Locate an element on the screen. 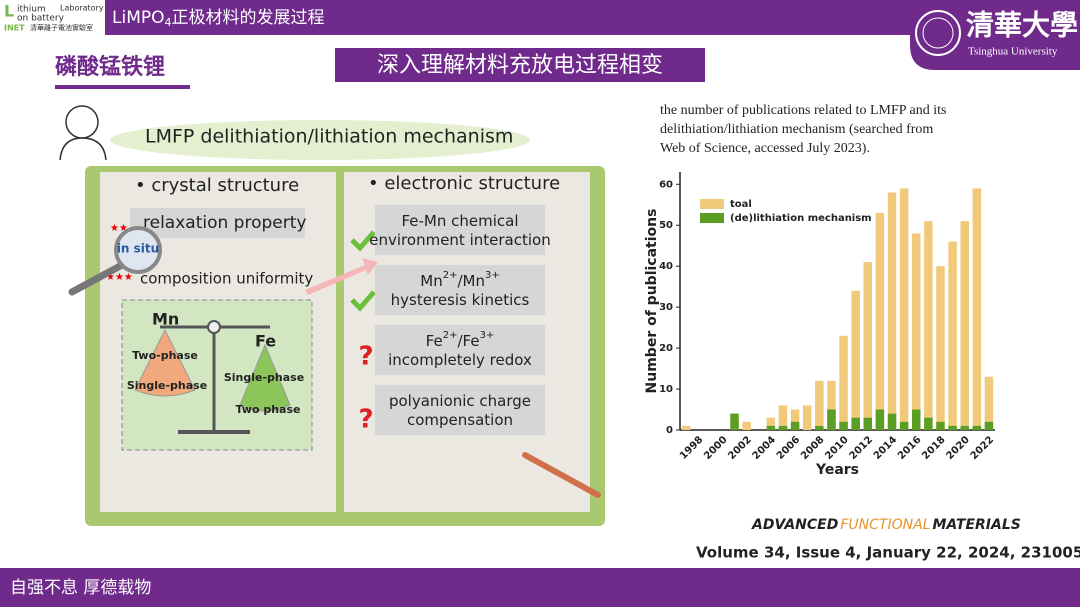 The width and height of the screenshot is (1080, 611). logo-english: Tsinghua University is located at coordinates (1013, 52).